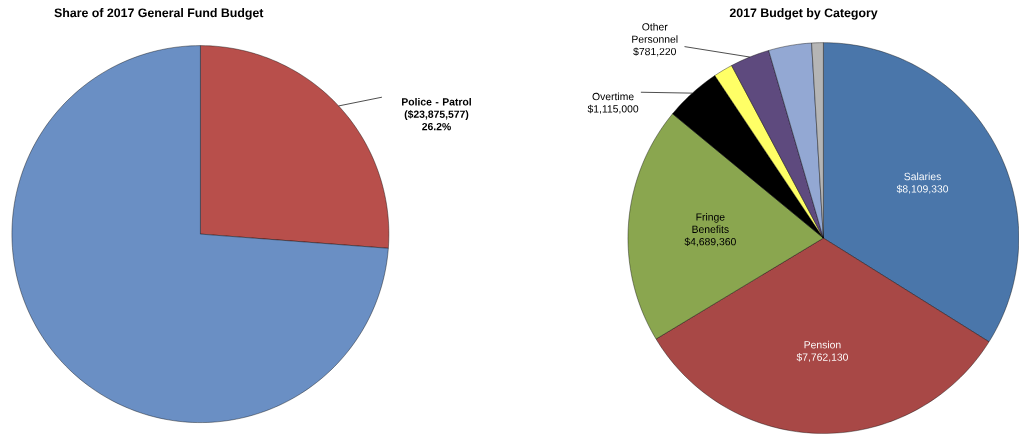 This screenshot has height=434, width=1019. I want to click on data-label: $7,762,130, so click(822, 358).